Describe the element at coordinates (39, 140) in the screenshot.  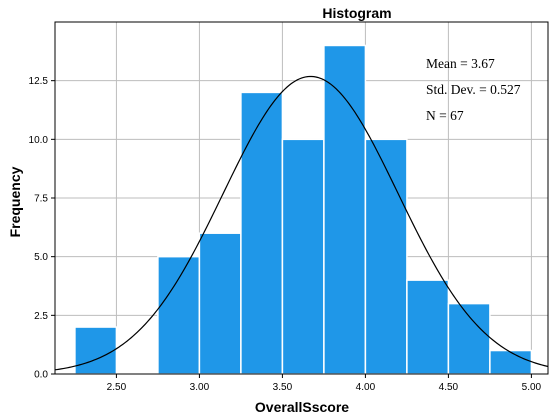
I see `y-tick-label: 10.0` at that location.